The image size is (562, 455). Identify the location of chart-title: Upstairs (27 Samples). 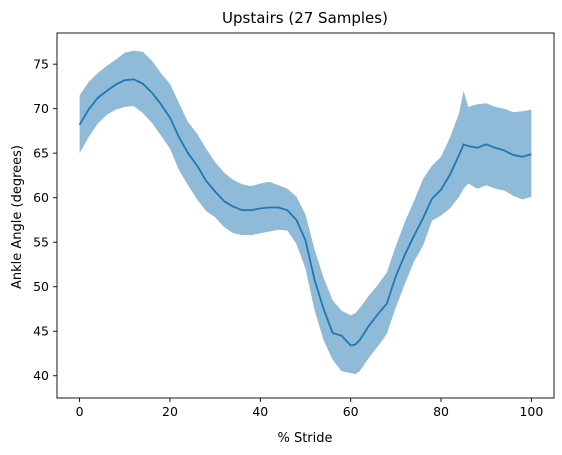
(305, 18).